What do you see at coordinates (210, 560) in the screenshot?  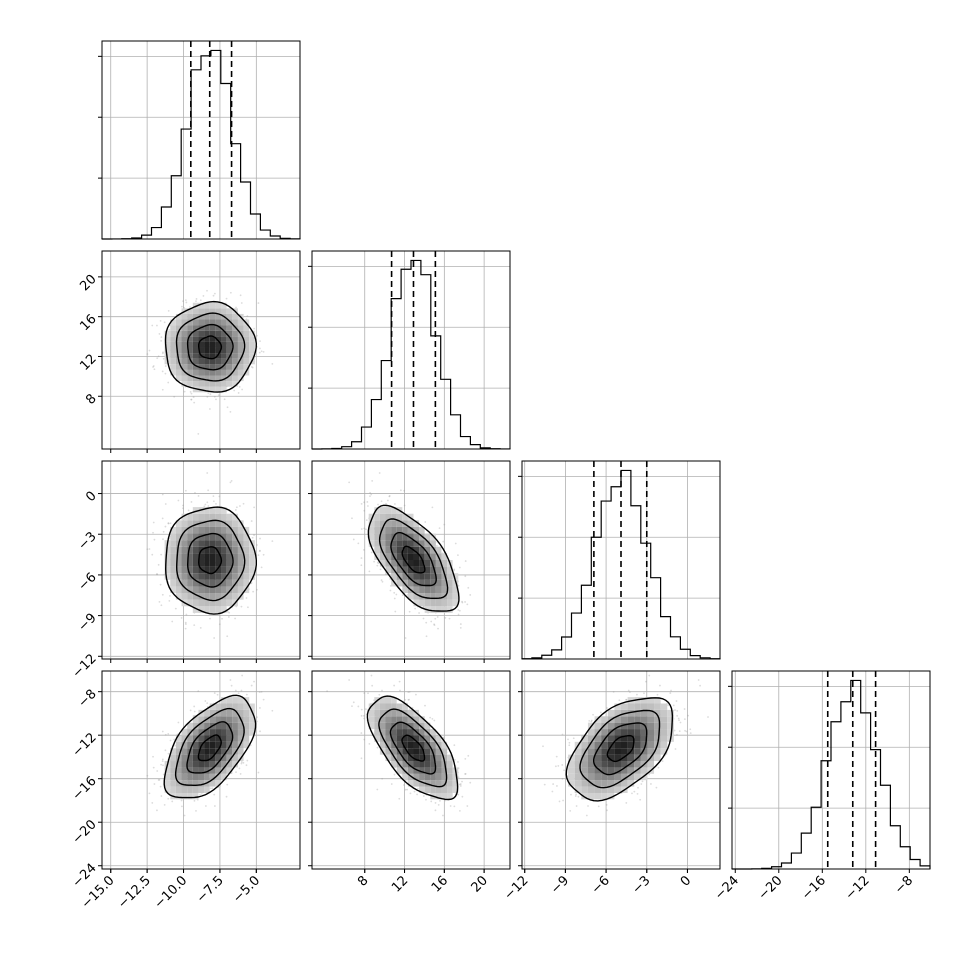 I see `contour-line` at bounding box center [210, 560].